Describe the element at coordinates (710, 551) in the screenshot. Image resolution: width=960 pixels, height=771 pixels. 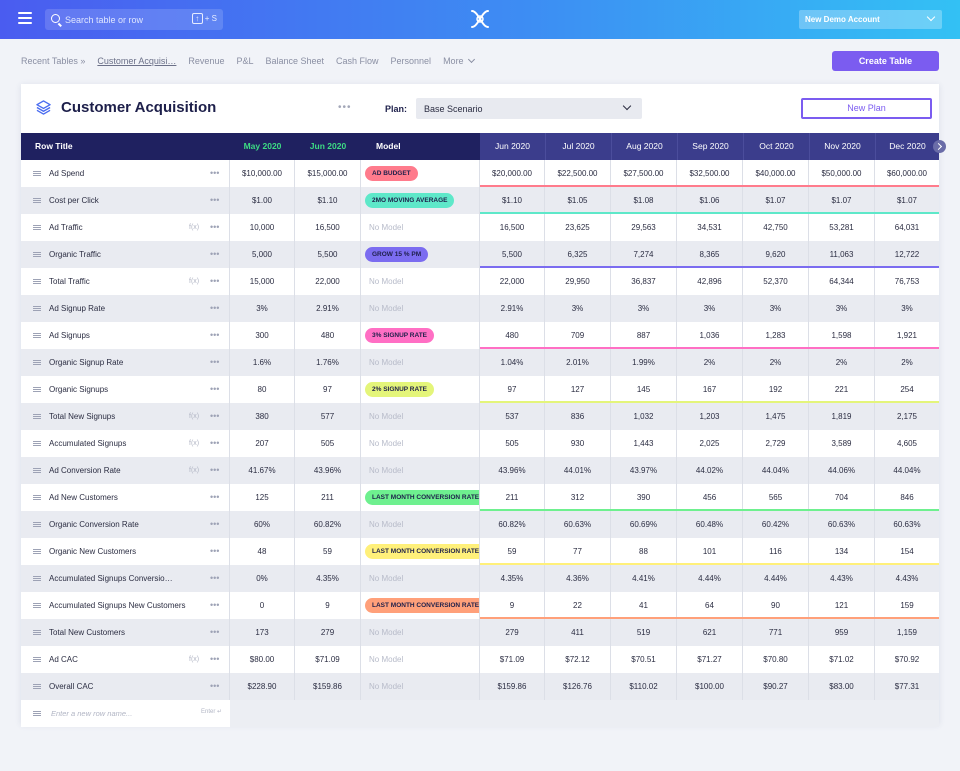
I see `forecast-value-cell: 101` at that location.